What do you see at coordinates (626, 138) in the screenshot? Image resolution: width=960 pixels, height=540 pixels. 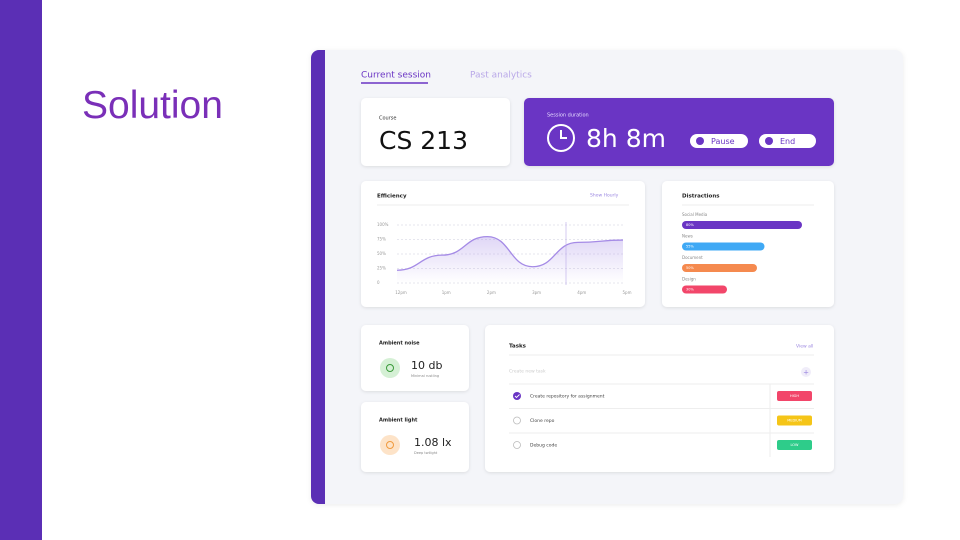 I see `session-value: 8h 8m` at bounding box center [626, 138].